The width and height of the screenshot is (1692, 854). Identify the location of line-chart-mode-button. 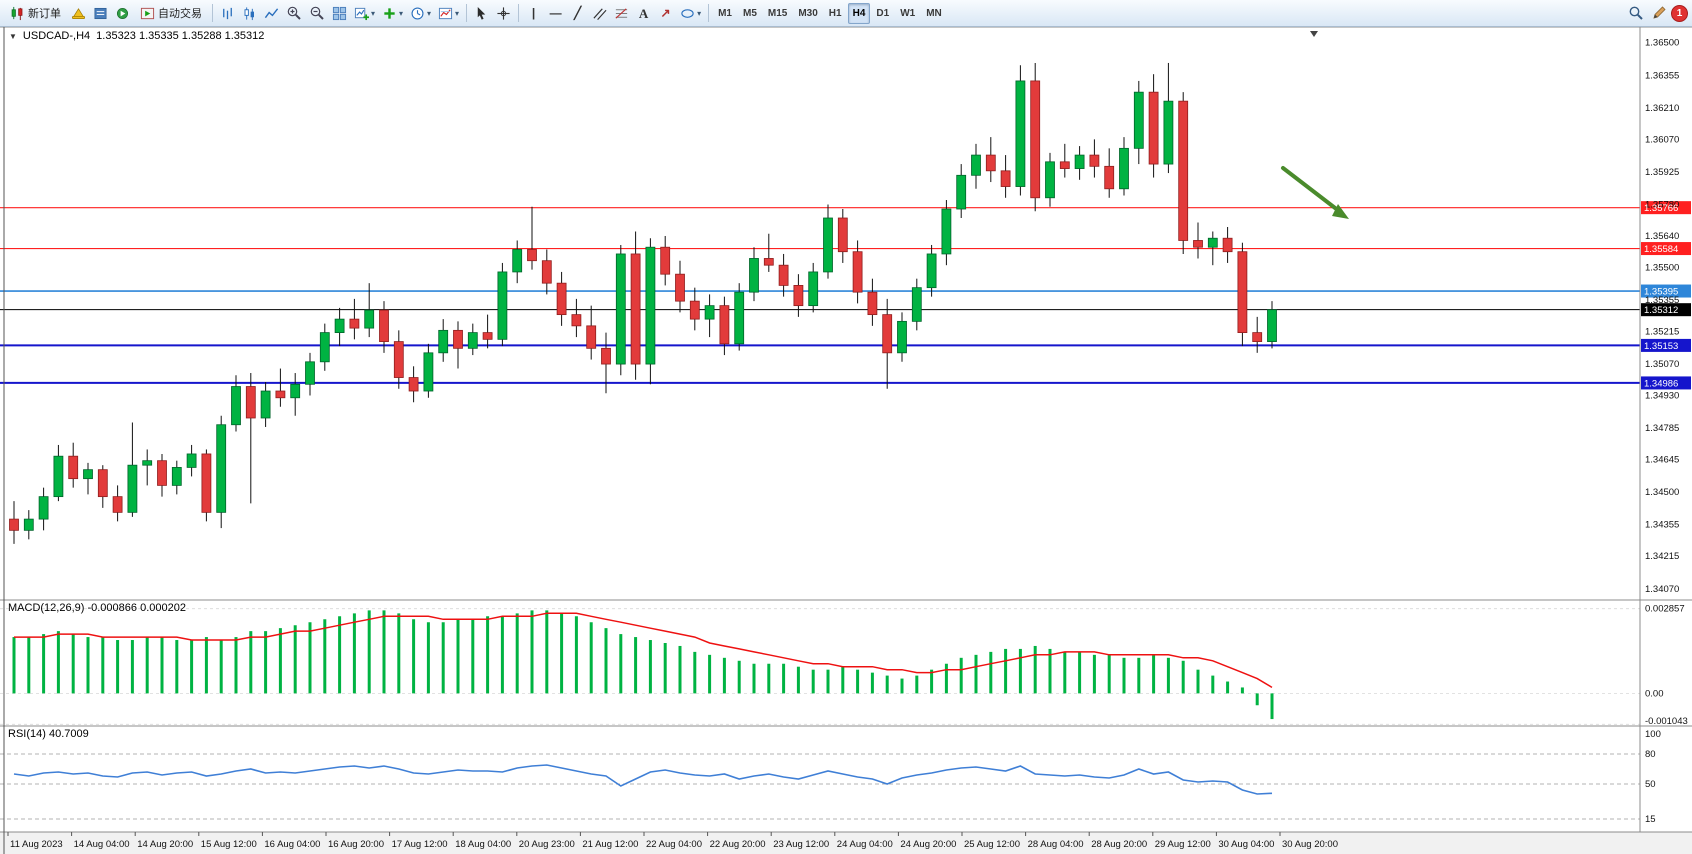
(271, 13).